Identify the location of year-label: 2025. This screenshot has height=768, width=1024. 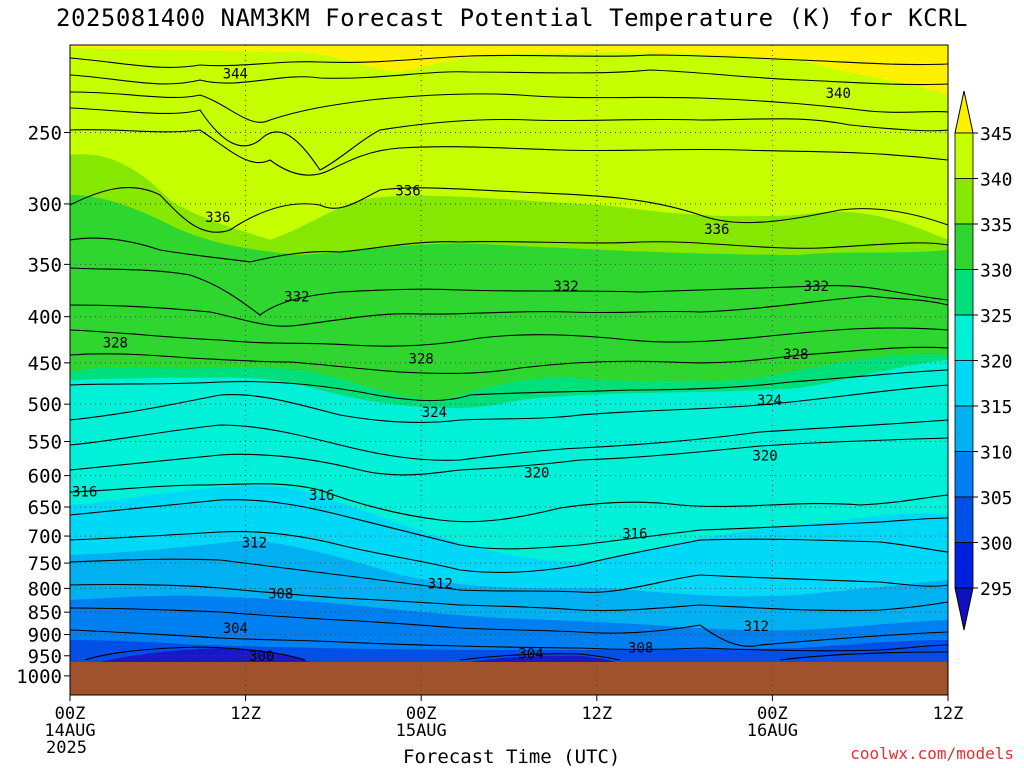
(66, 748).